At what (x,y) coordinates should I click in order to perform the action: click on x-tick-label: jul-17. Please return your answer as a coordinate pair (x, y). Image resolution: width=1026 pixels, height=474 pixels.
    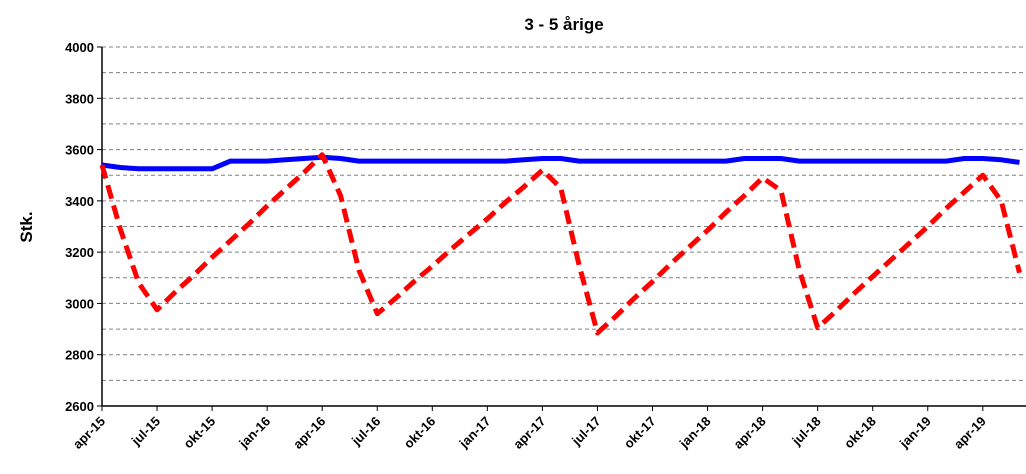
    Looking at the image, I should click on (585, 431).